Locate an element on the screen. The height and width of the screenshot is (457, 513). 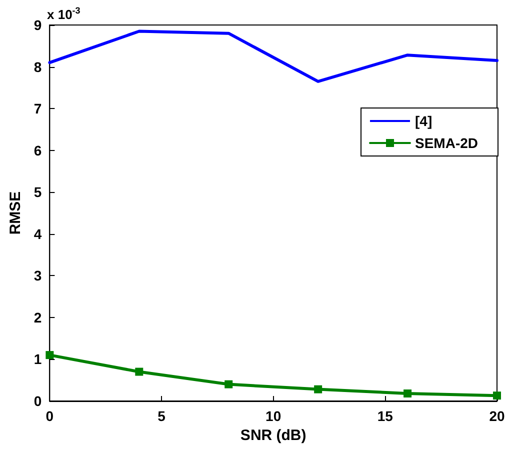
x-tick-label: 5 is located at coordinates (162, 416).